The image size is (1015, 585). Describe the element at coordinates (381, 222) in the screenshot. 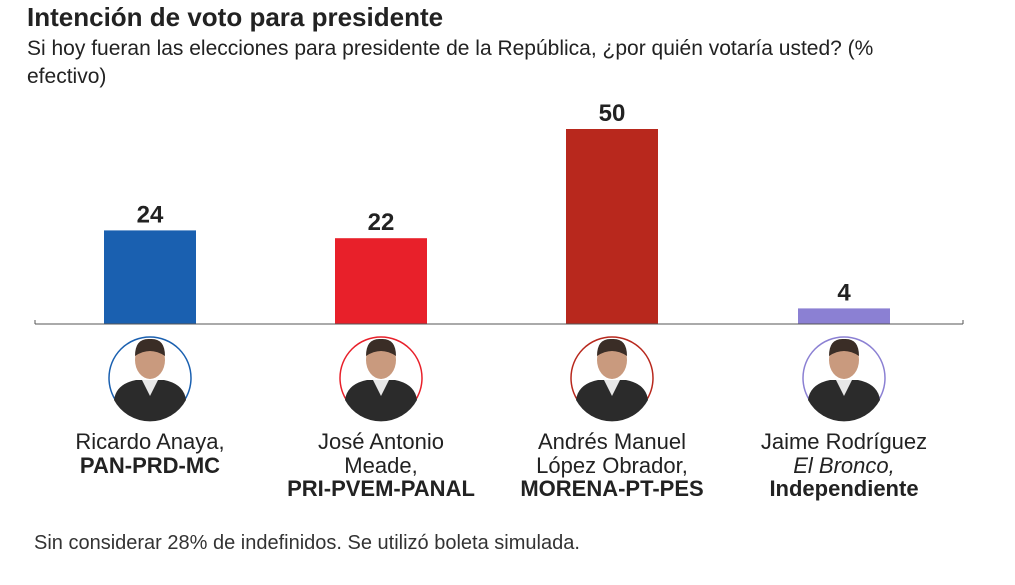

I see `value-label: 22` at that location.